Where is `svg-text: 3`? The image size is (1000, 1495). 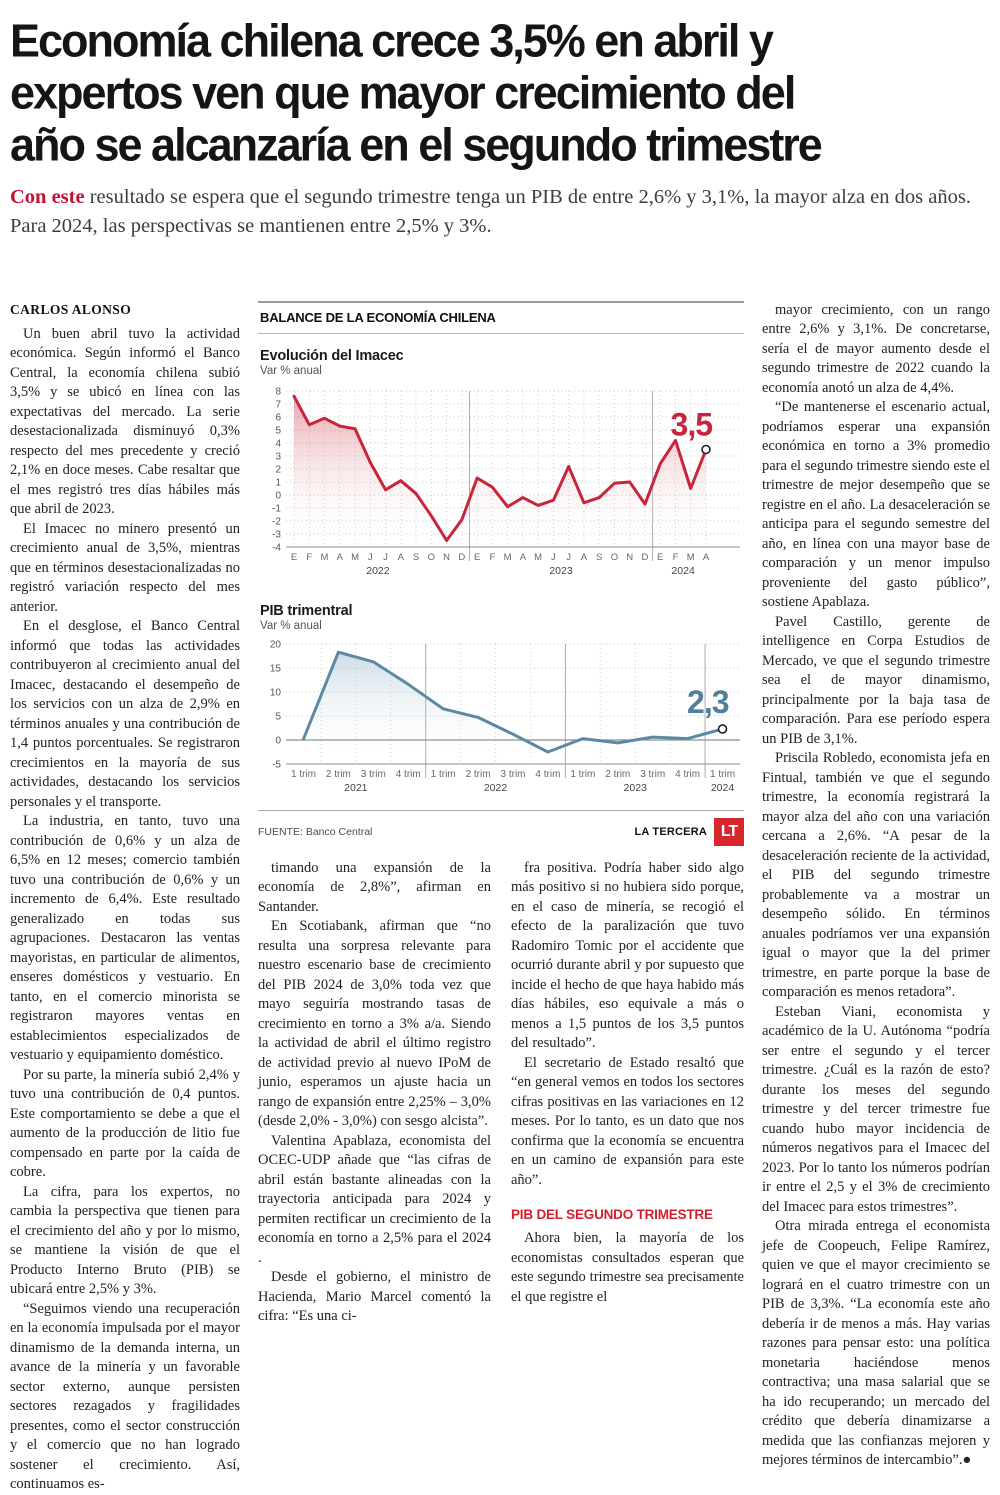 svg-text: 3 is located at coordinates (278, 456).